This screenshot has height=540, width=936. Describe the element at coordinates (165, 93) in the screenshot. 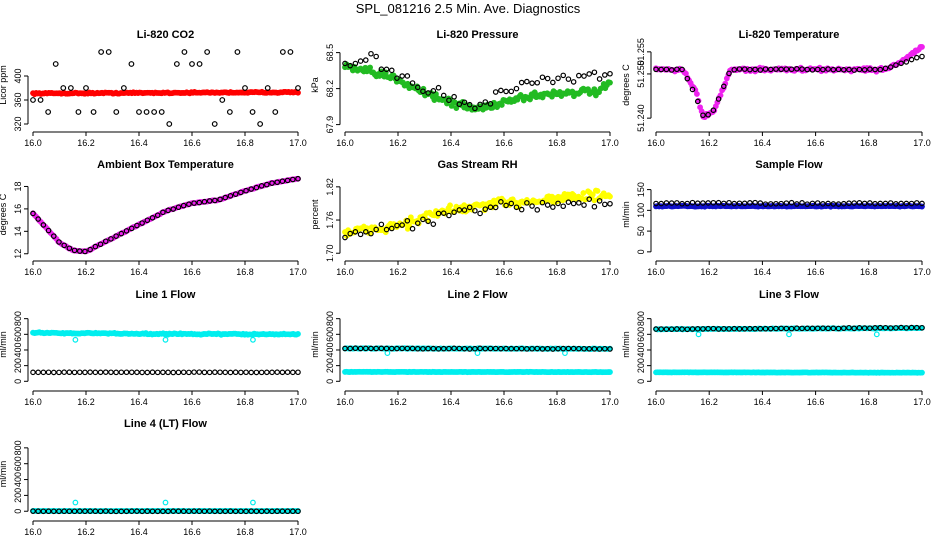

I see `series-primary` at that location.